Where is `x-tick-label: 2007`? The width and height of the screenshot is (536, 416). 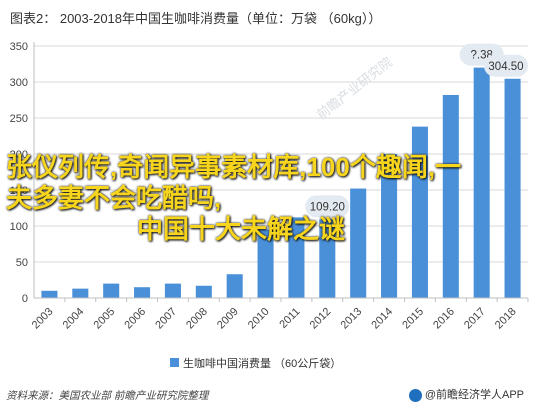
x-tick-label: 2007 is located at coordinates (166, 319).